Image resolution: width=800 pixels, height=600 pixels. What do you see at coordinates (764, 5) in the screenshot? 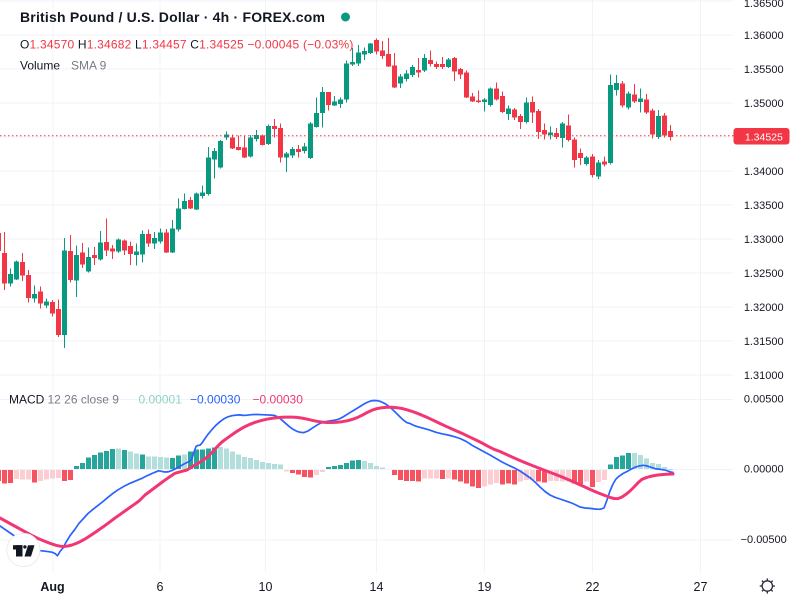
I see `svg-text: 1.36500` at bounding box center [764, 5].